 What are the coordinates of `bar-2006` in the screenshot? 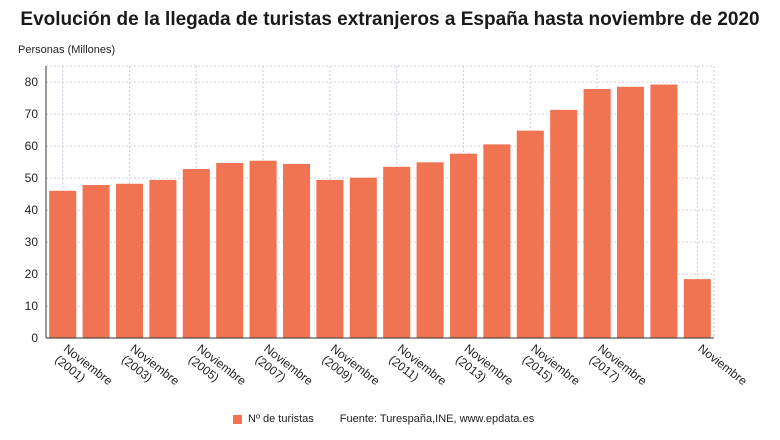 It's located at (230, 250).